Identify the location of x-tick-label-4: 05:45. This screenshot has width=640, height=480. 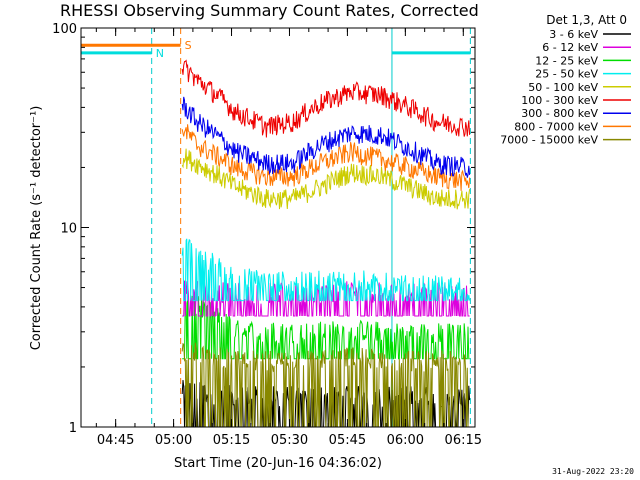
(347, 440).